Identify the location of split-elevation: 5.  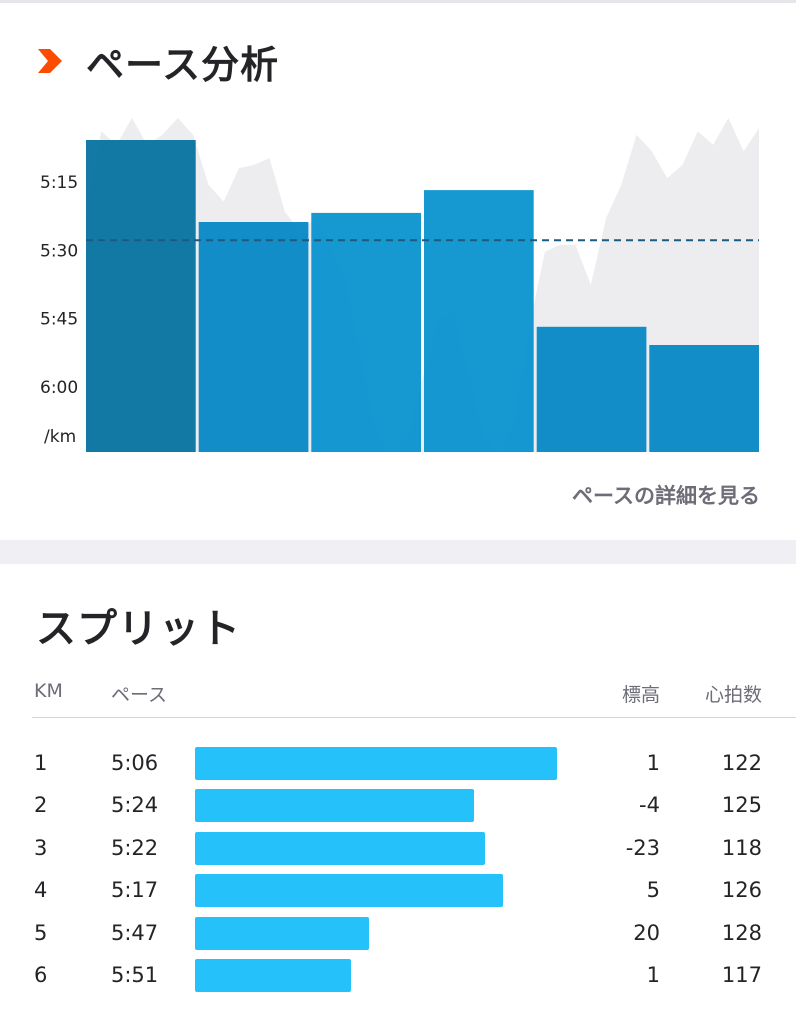
(653, 890).